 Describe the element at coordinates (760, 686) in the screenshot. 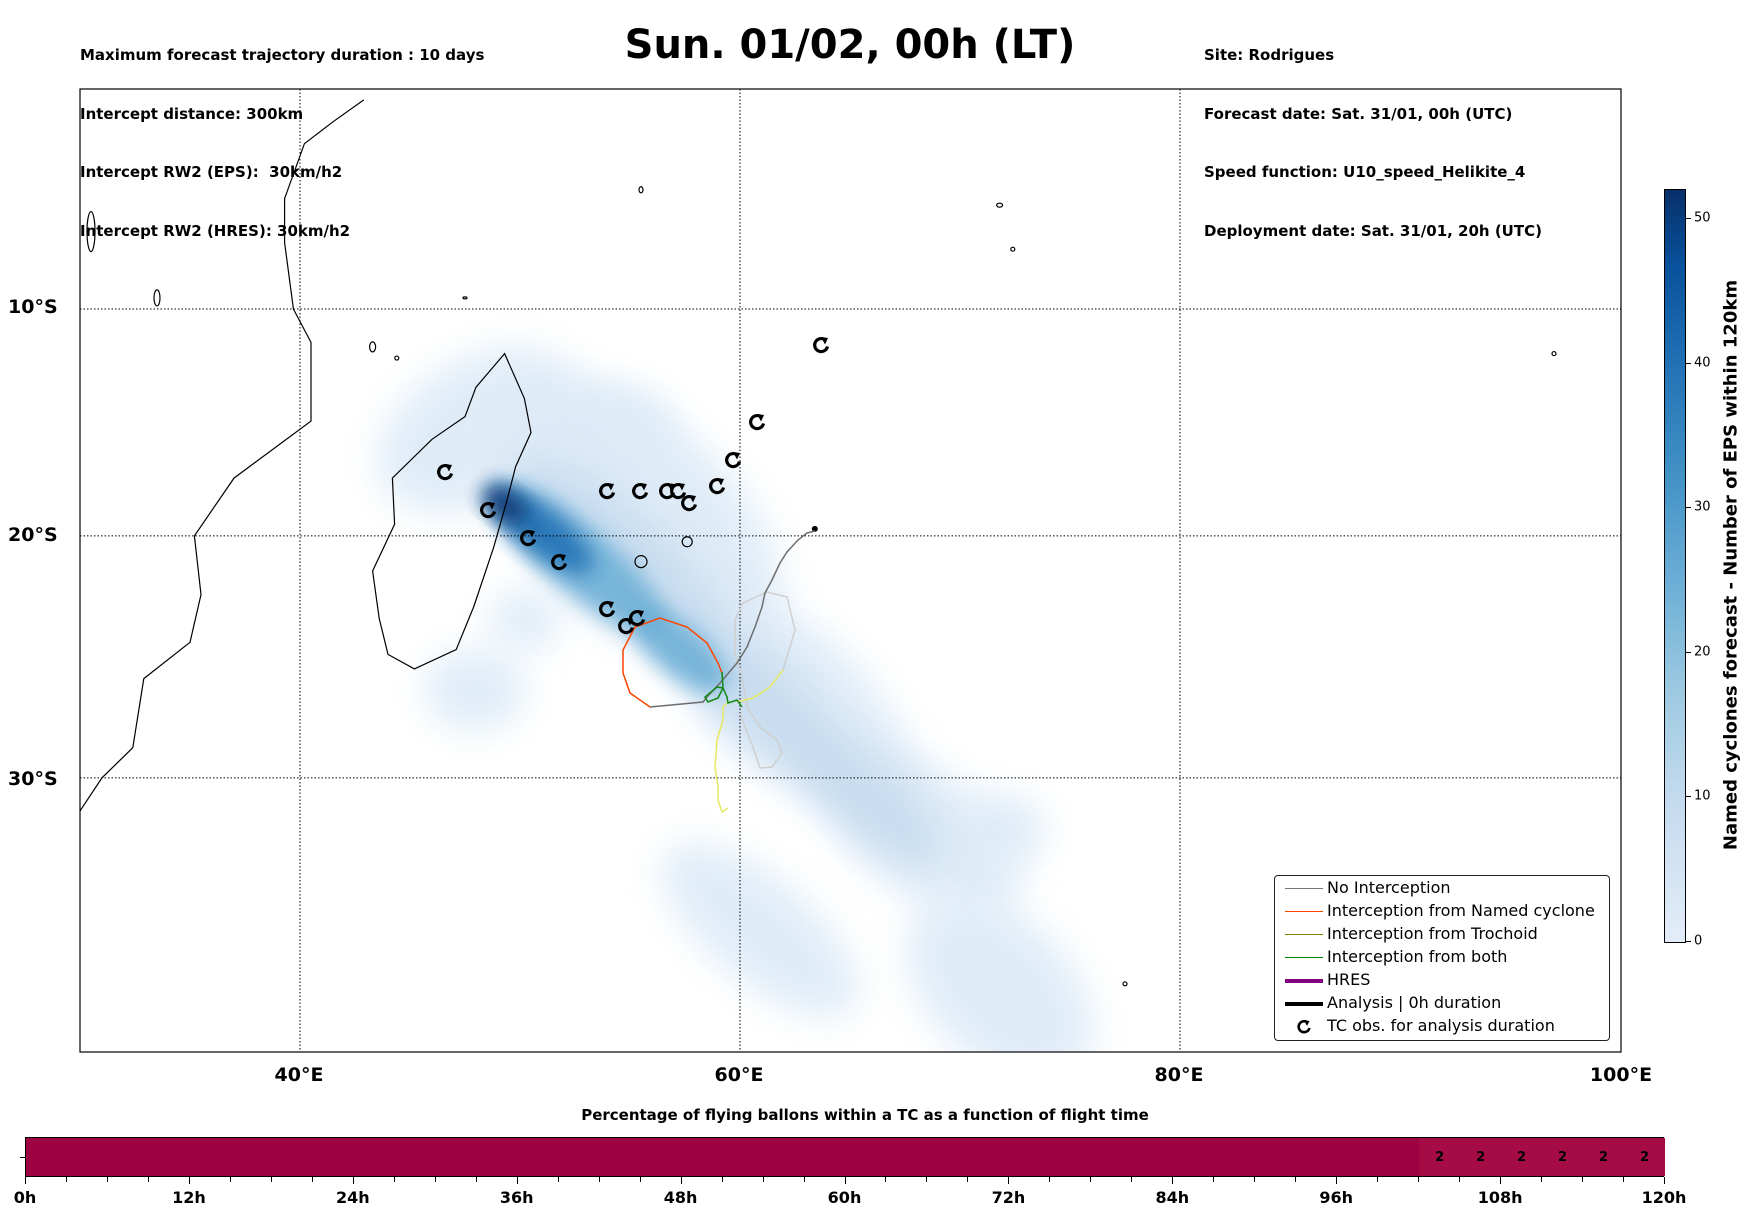

I see `track-trochoid` at that location.